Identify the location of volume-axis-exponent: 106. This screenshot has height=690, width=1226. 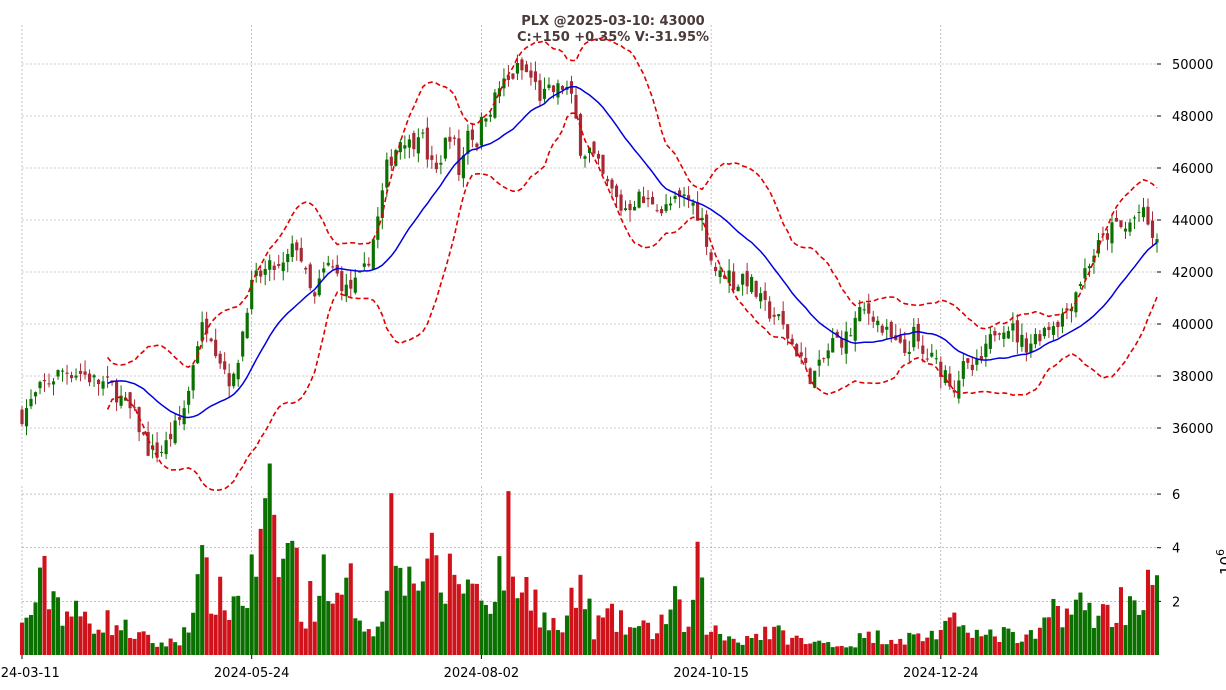
(1220, 562).